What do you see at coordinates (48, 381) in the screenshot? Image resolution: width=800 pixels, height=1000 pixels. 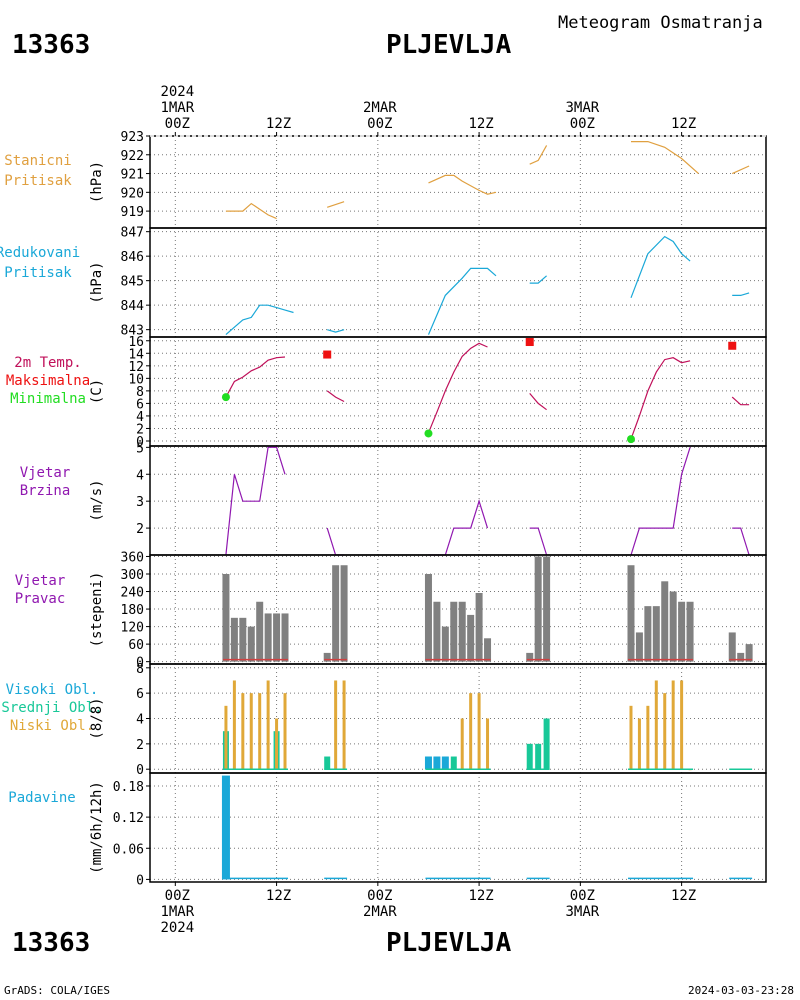 I see `panel-label: Maksimalna` at bounding box center [48, 381].